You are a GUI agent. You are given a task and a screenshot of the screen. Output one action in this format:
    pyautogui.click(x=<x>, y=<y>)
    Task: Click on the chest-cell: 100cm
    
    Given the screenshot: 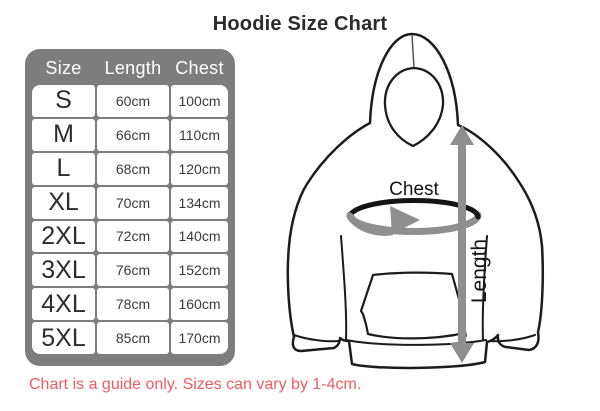 What is the action you would take?
    pyautogui.click(x=199, y=101)
    